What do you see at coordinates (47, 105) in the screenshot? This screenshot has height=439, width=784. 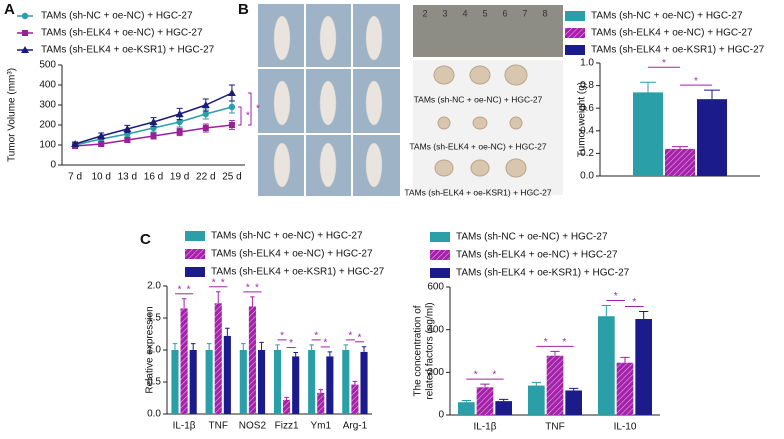 I see `y-tick-label: 300` at bounding box center [47, 105].